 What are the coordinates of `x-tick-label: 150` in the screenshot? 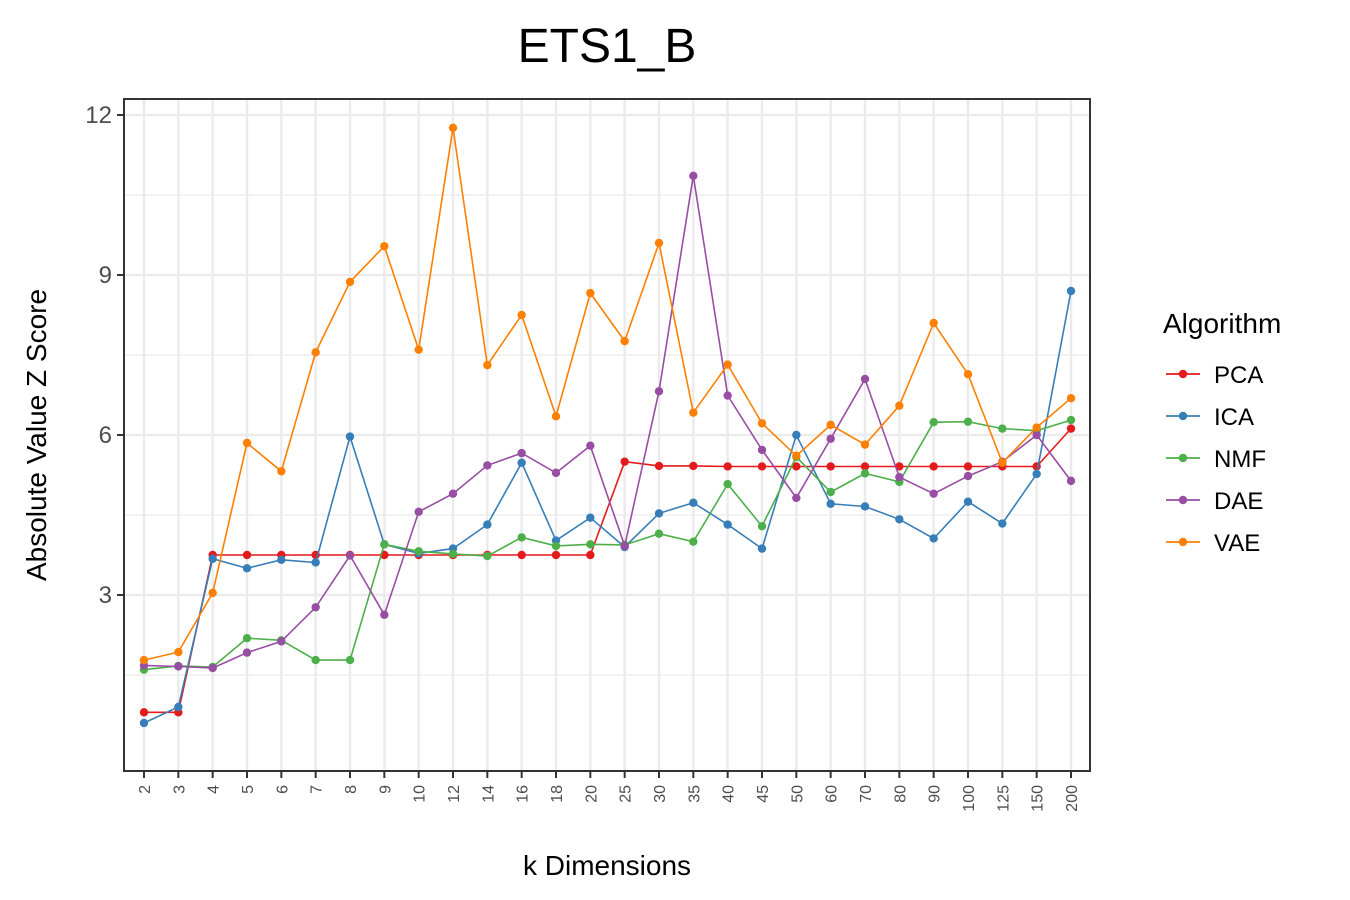 It's located at (1038, 798).